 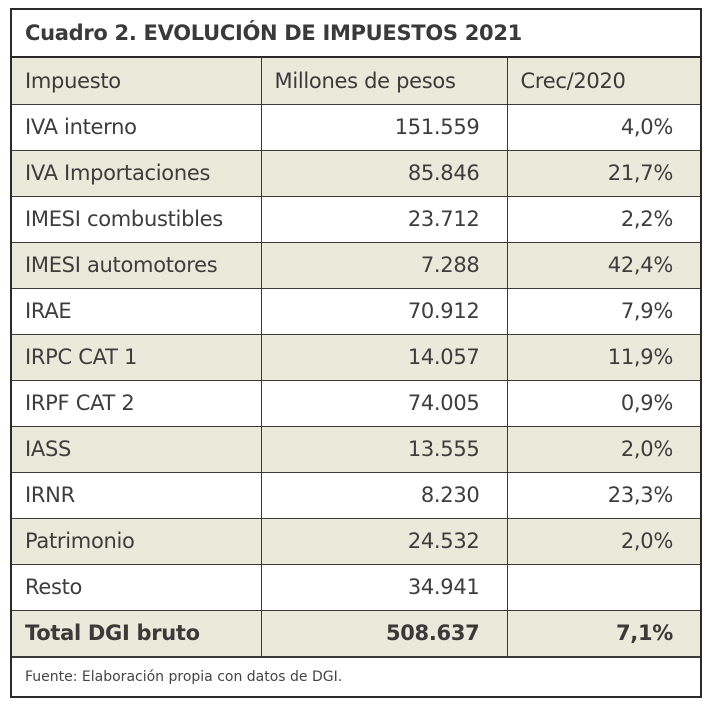 I want to click on table-row: IMESI combustibles 23.712 2,2%, so click(x=356, y=219).